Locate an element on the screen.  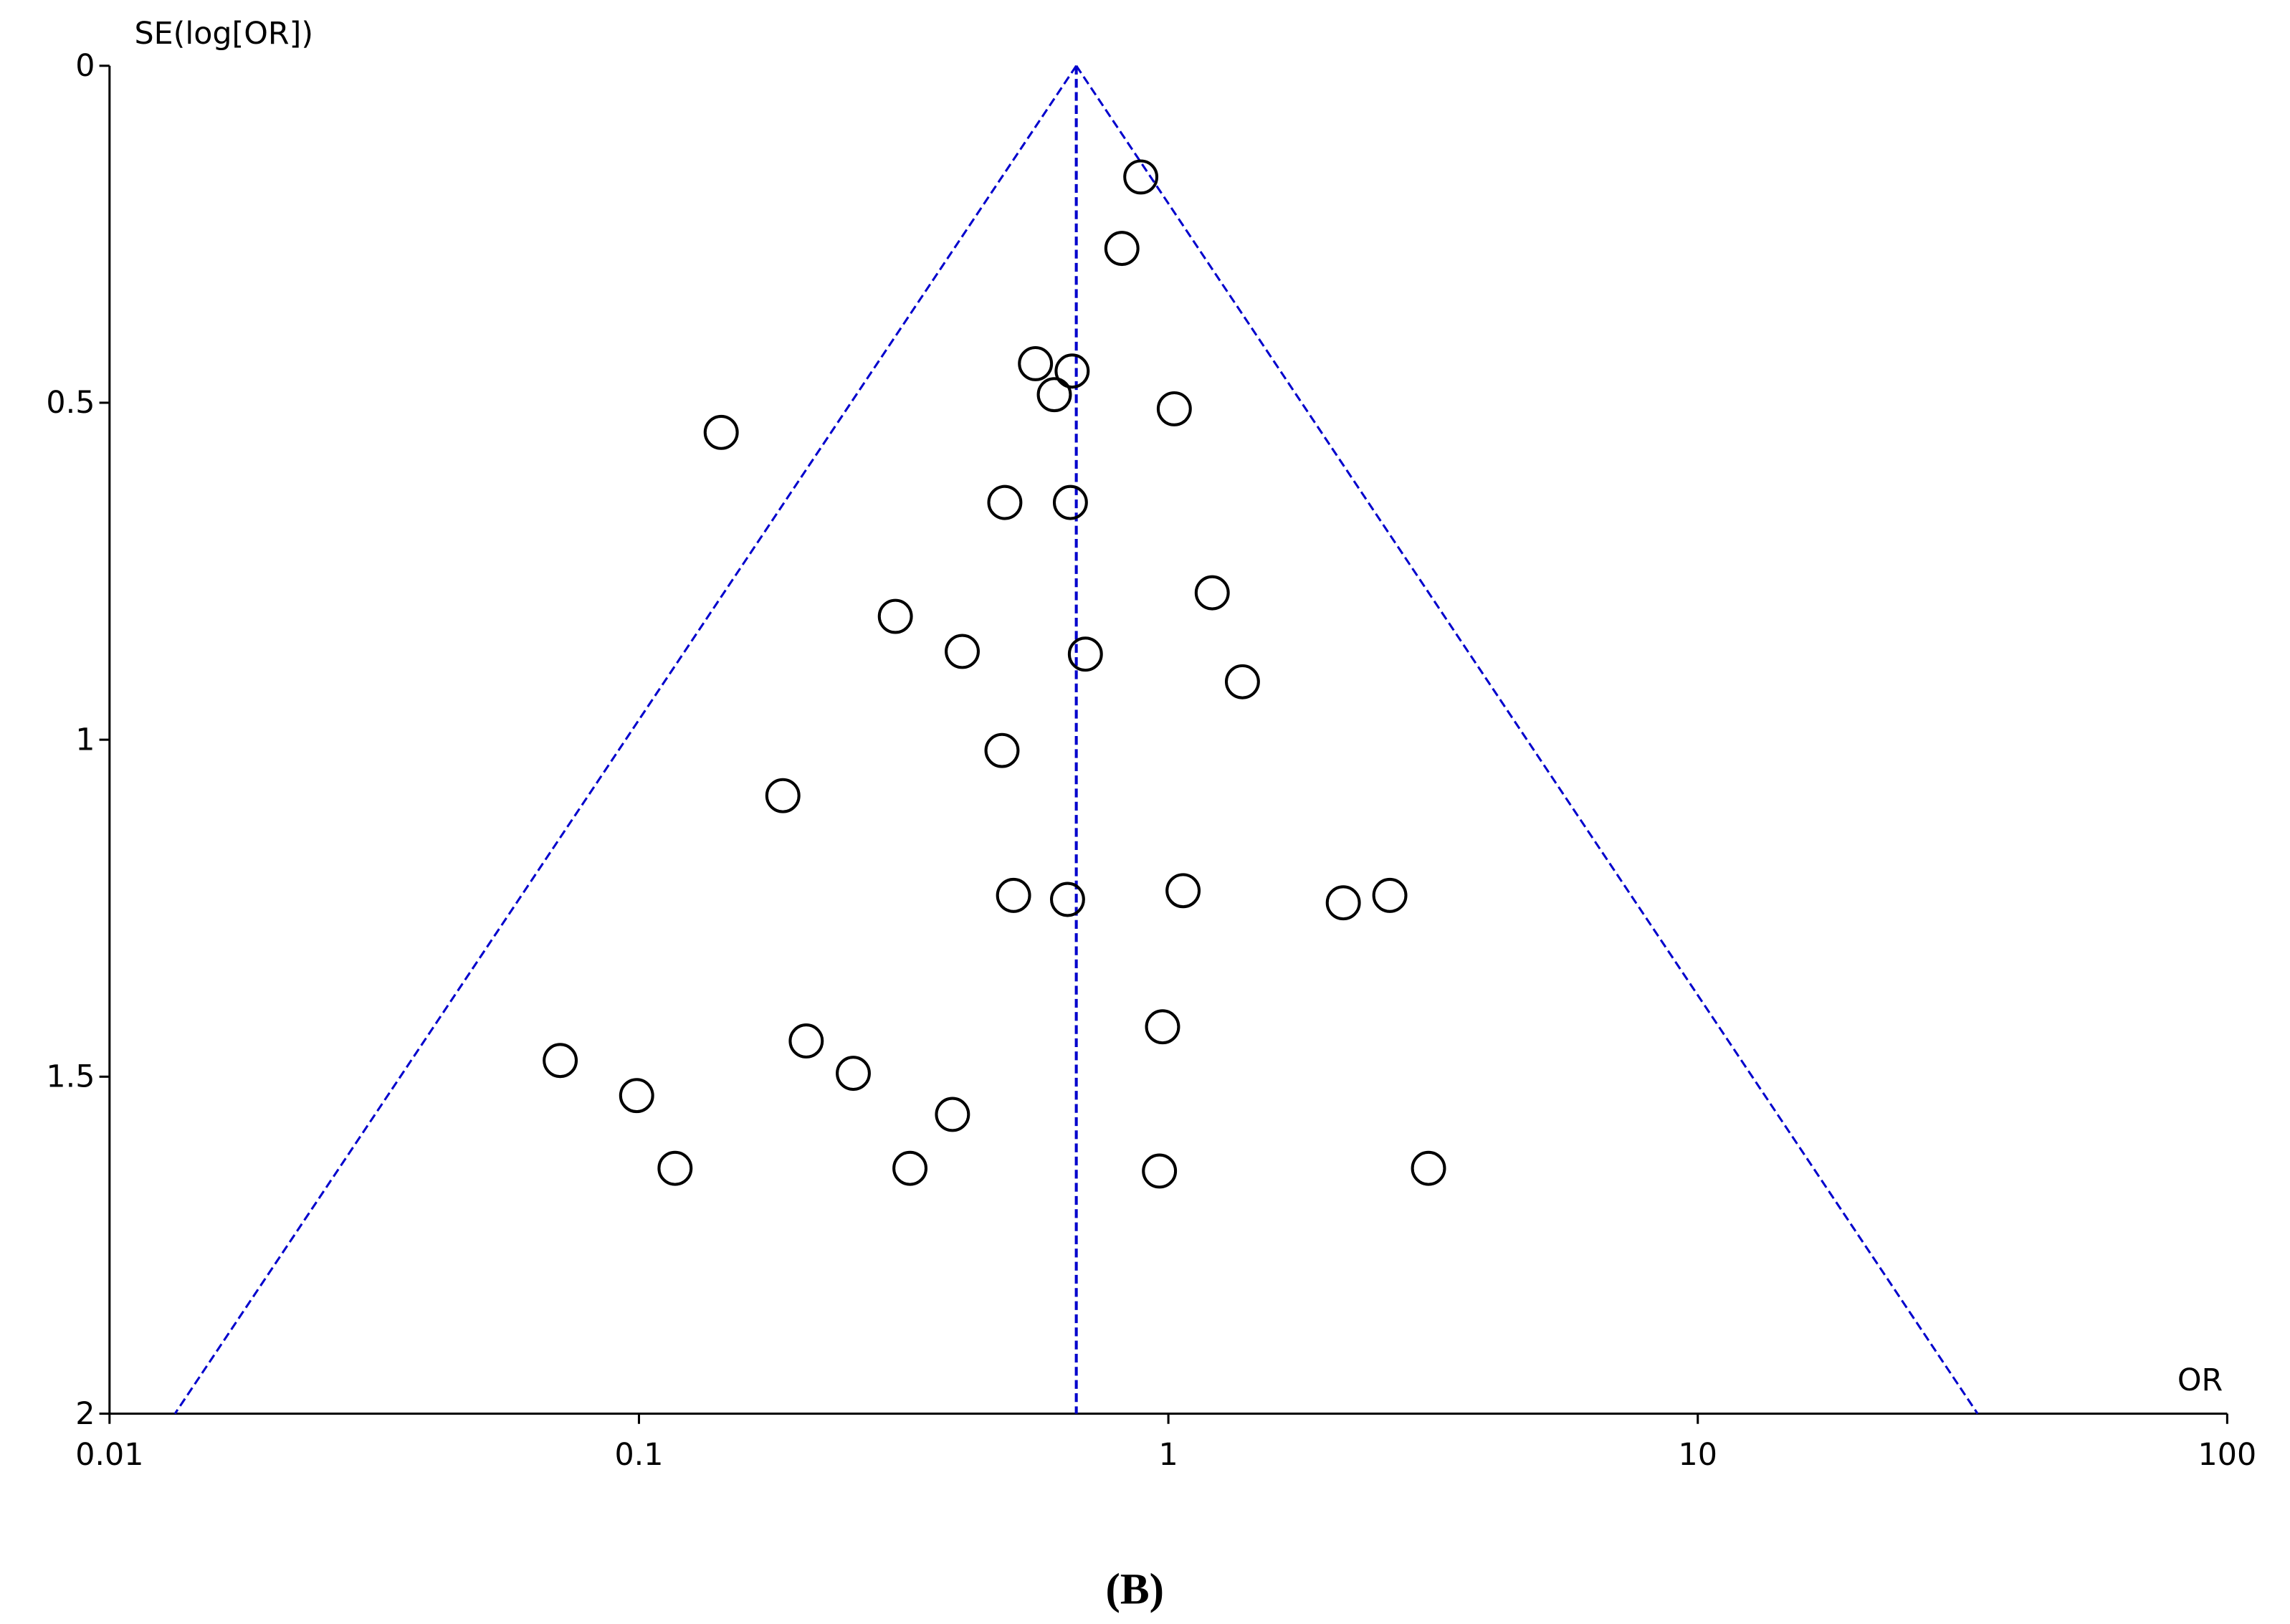
y-tick-label: 2 is located at coordinates (85, 1414).